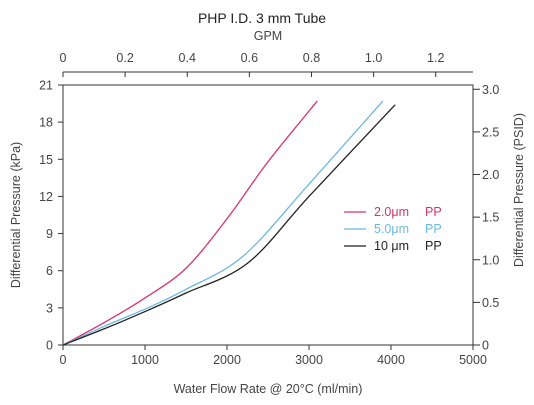 This screenshot has height=405, width=534. What do you see at coordinates (391, 360) in the screenshot?
I see `bottom-tick-label: 4000` at bounding box center [391, 360].